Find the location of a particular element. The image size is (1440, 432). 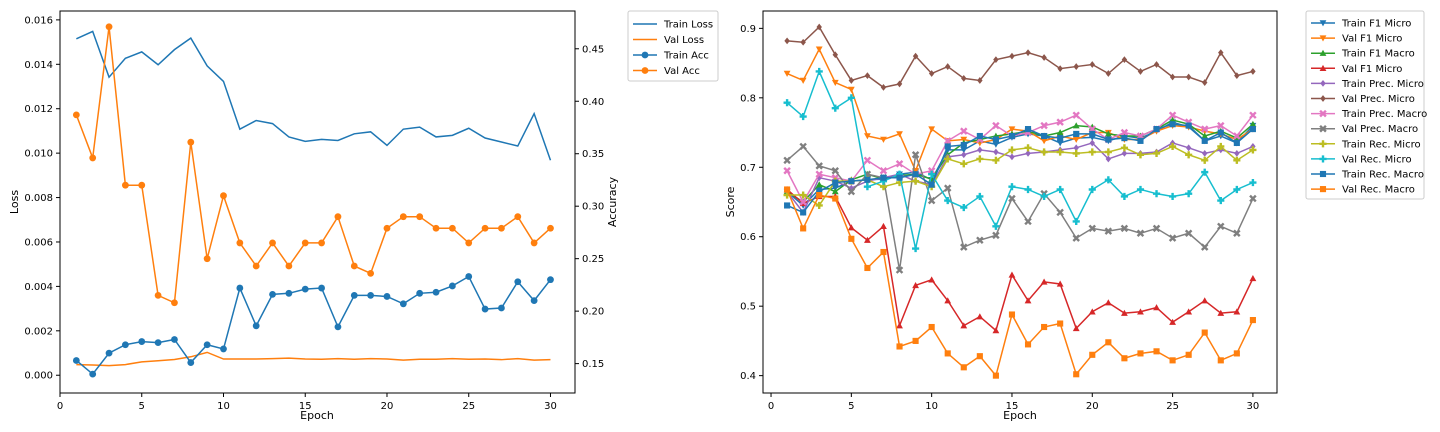

x-tick-label: 5 is located at coordinates (142, 406).